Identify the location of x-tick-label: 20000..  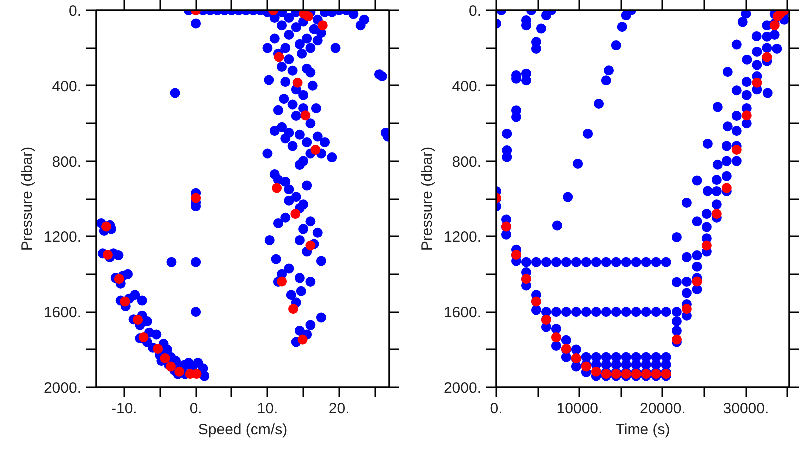
(663, 409).